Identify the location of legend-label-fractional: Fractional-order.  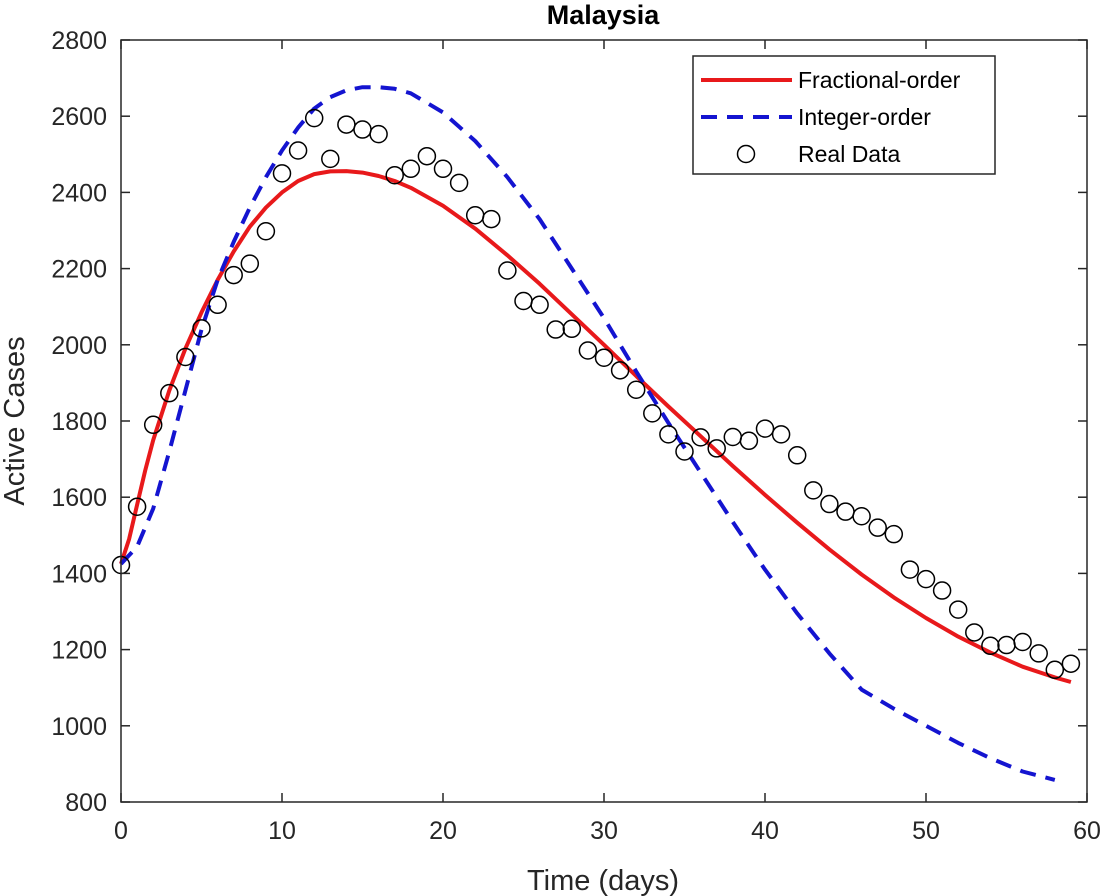
(879, 80).